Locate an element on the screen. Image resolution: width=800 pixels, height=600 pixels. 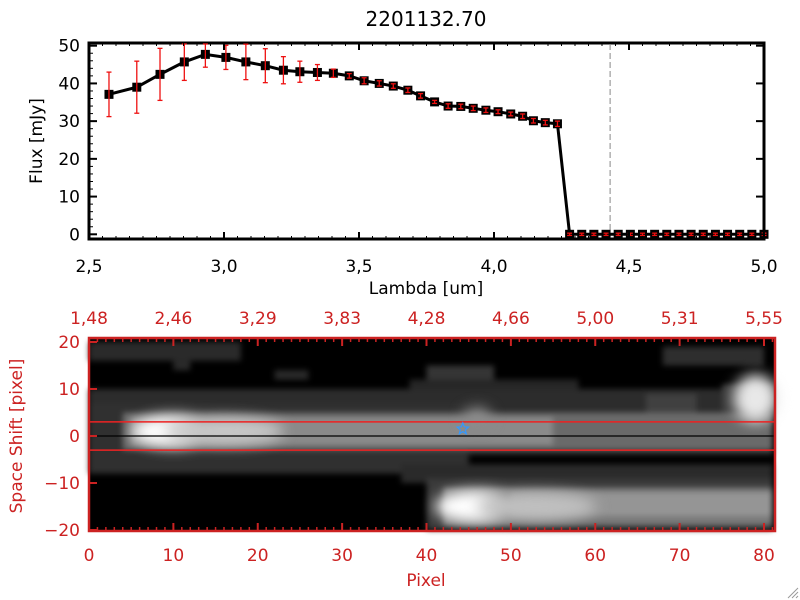
y-tick-label: 40 is located at coordinates (69, 84).